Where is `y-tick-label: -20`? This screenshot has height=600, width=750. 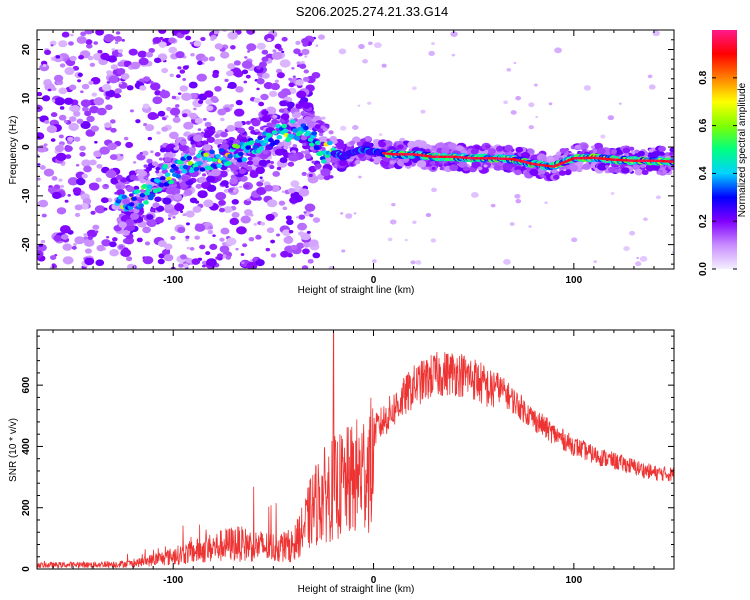
y-tick-label: -20 is located at coordinates (26, 244).